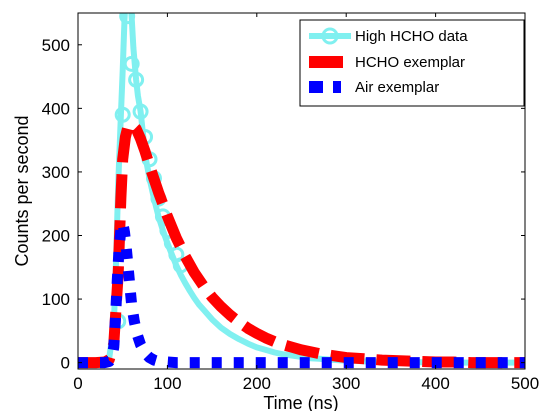  I want to click on legend-items: High HCHO data HCHO exemplar Air exemplar, so click(388, 61).